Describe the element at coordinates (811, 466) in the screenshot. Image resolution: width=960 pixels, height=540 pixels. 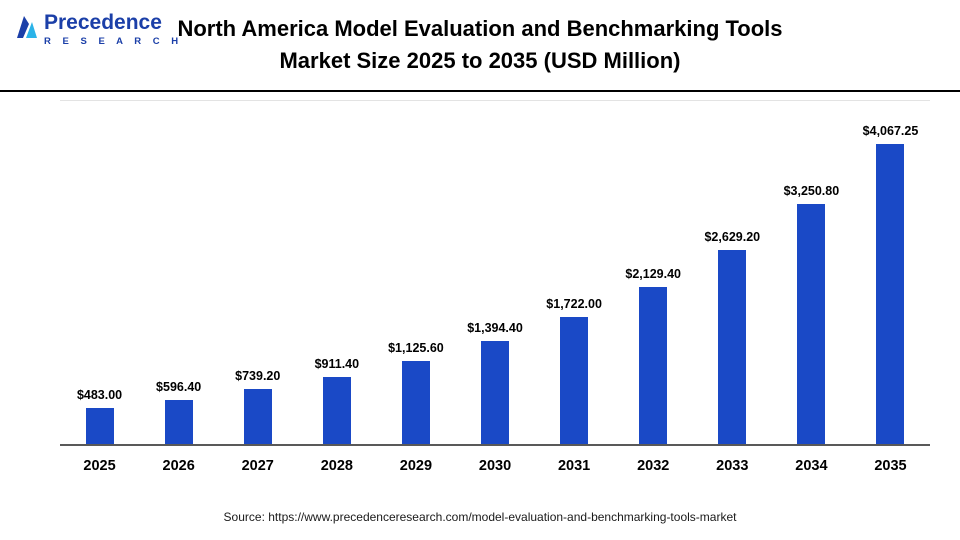
I see `x-axis-label: 2034` at that location.